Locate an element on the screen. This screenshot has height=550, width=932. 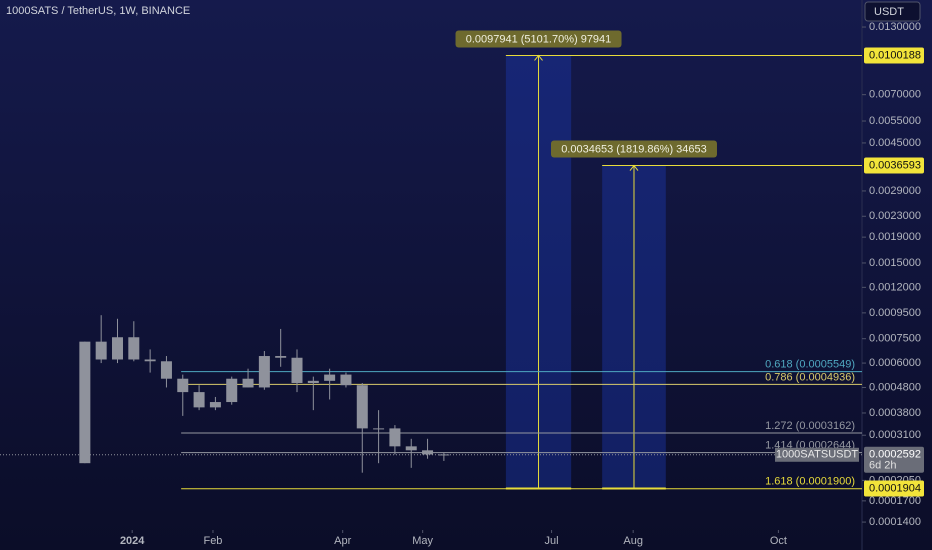
price-tag: 0.0001904 is located at coordinates (895, 488).